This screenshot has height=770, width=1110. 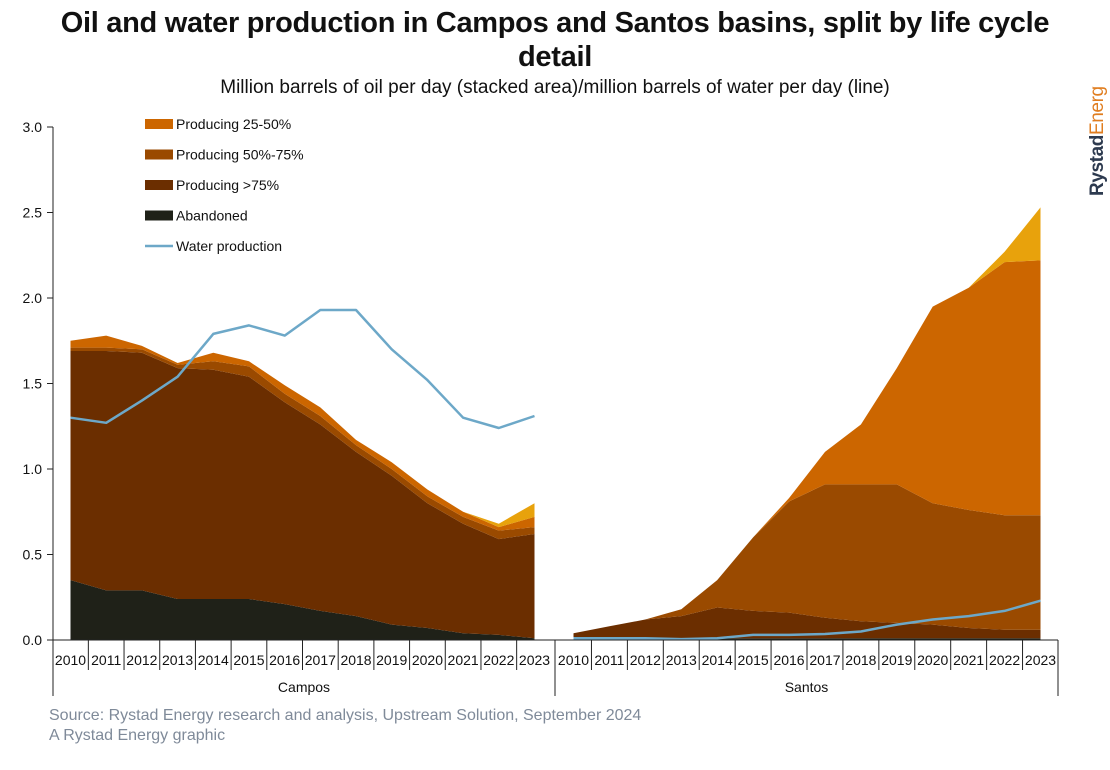 What do you see at coordinates (229, 246) in the screenshot?
I see `legend-label: Water production` at bounding box center [229, 246].